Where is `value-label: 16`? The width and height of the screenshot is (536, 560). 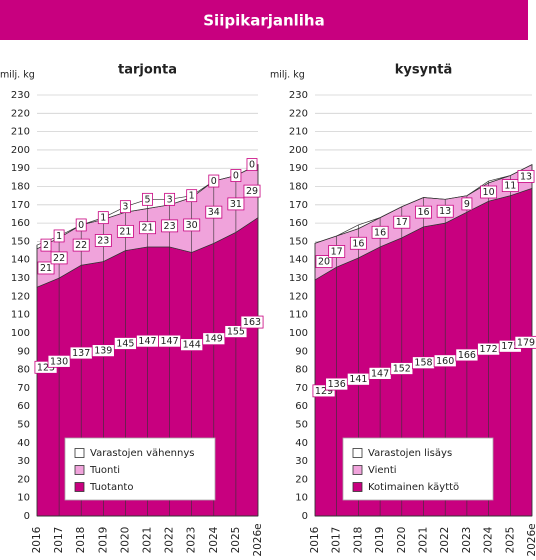 value-label: 16 is located at coordinates (380, 232).